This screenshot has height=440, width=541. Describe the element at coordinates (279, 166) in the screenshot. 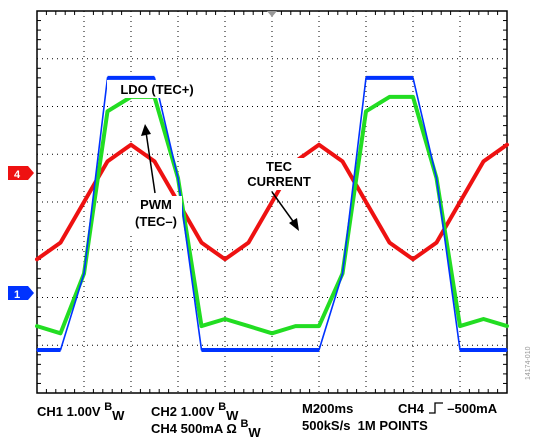

I see `tec-label-line1: TEC` at that location.